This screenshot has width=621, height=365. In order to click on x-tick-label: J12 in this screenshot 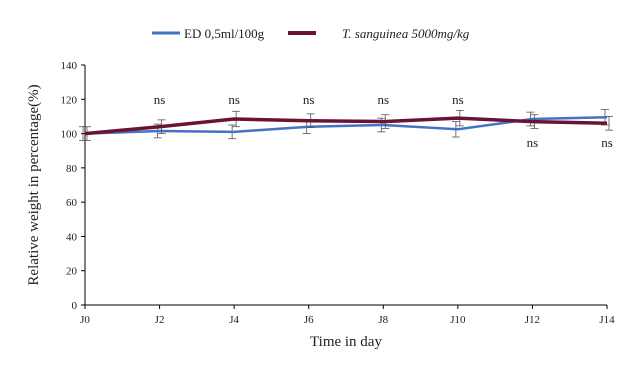, I will do `click(532, 320)`.